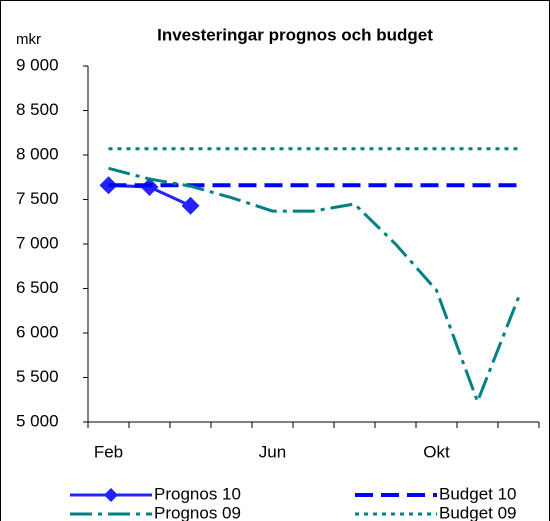  I want to click on y-tick-label: 7 000, so click(37, 242).